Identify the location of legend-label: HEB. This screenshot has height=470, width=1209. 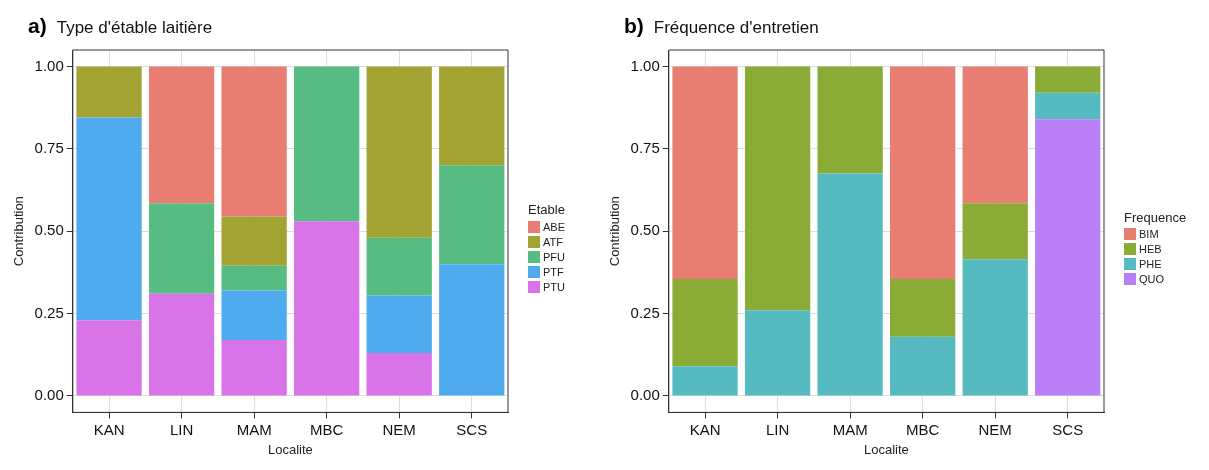
(1150, 249).